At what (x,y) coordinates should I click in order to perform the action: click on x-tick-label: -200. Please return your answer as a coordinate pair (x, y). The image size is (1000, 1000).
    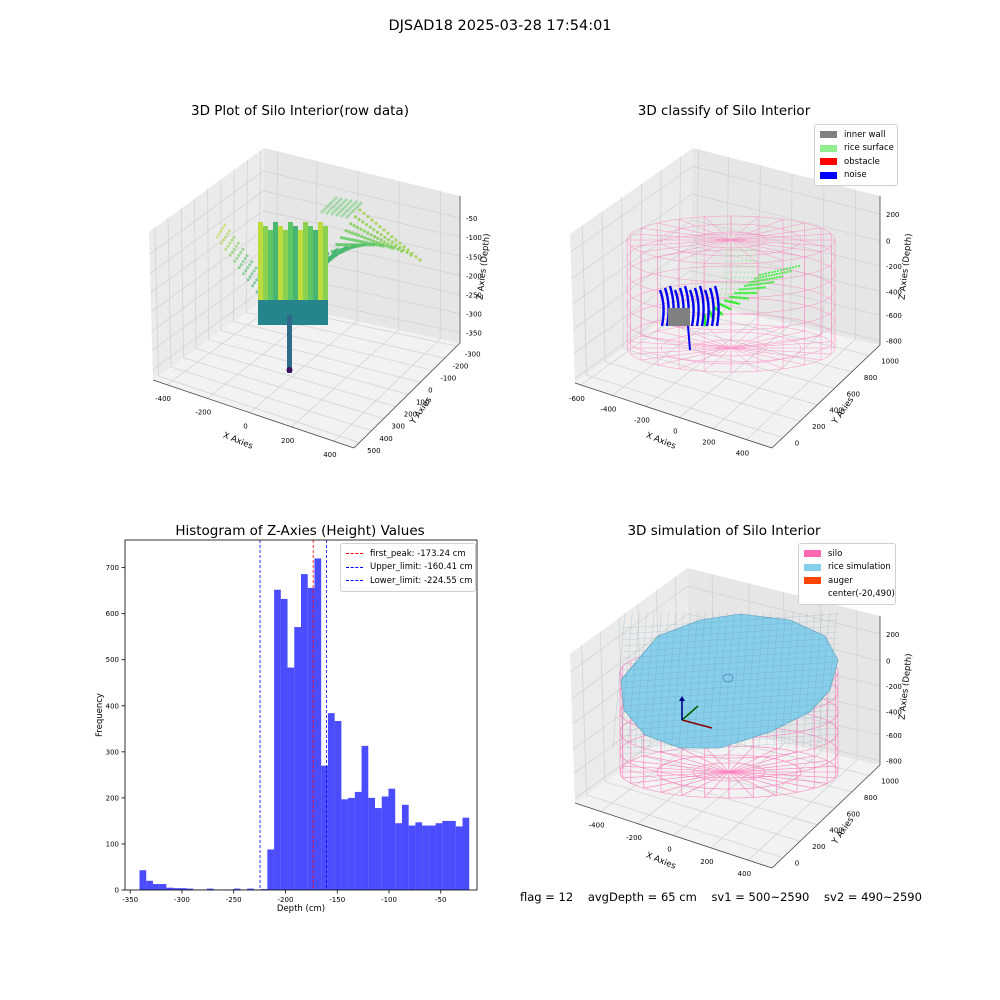
    Looking at the image, I should click on (286, 900).